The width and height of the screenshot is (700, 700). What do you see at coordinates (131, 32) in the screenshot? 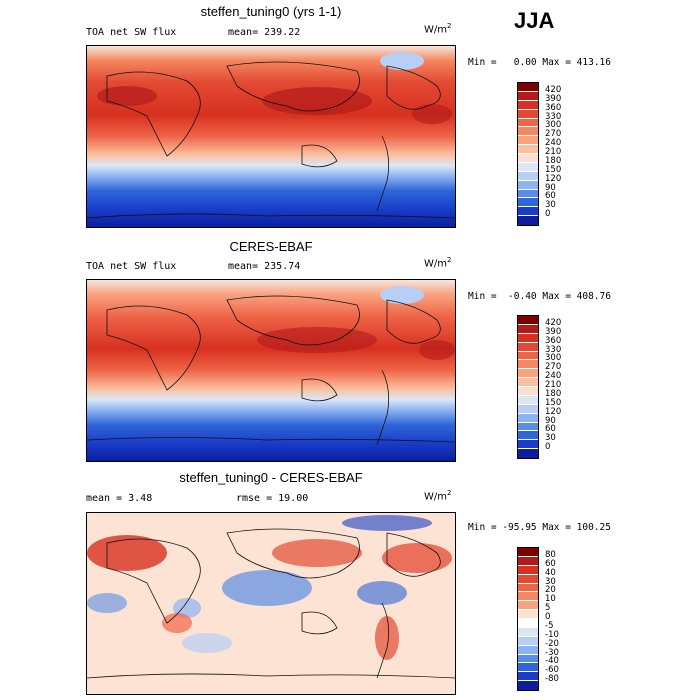
I see `panel-1-variable-label: TOA net SW flux` at bounding box center [131, 32].